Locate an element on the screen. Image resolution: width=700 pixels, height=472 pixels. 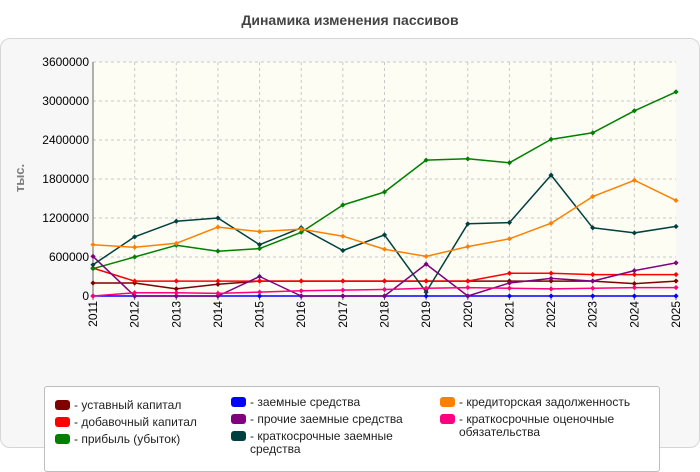
y-tick-label: 1200000 is located at coordinates (65, 218).